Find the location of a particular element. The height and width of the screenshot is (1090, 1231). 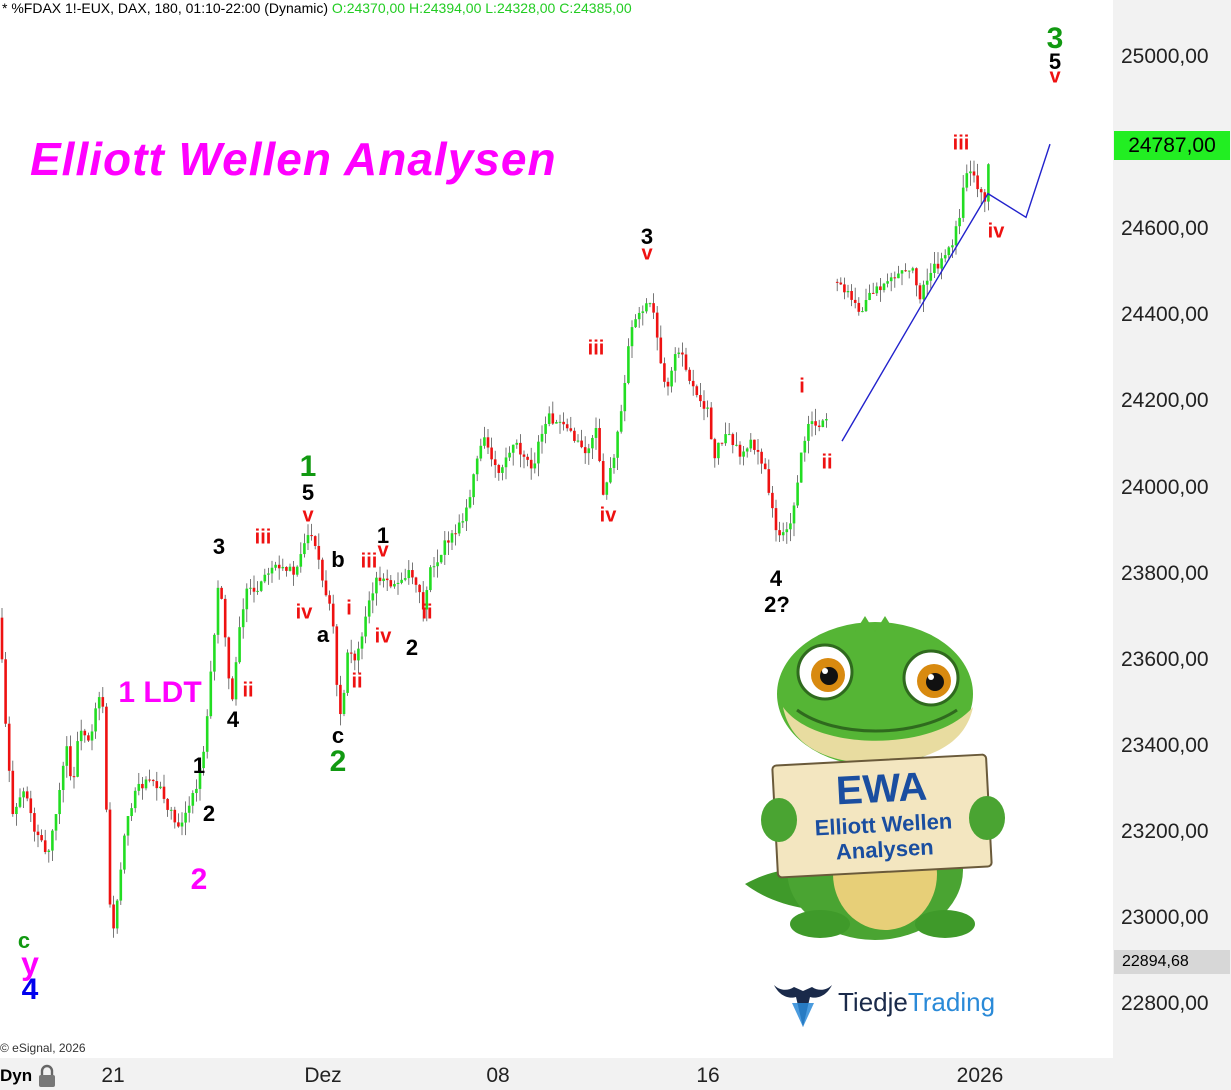

y-tick-label: 23600,00 is located at coordinates (1165, 659).